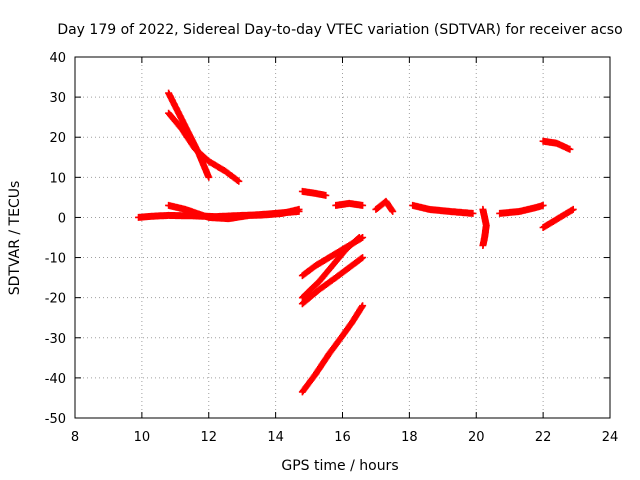 This screenshot has height=480, width=640. What do you see at coordinates (409, 437) in the screenshot?
I see `x-tick-label: 18` at bounding box center [409, 437].